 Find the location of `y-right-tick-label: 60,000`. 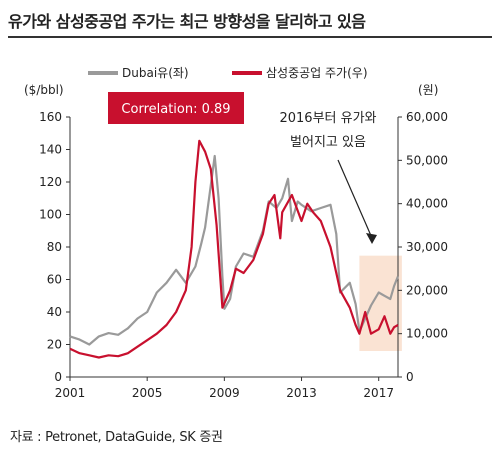

y-right-tick-label: 60,000 is located at coordinates (427, 117).